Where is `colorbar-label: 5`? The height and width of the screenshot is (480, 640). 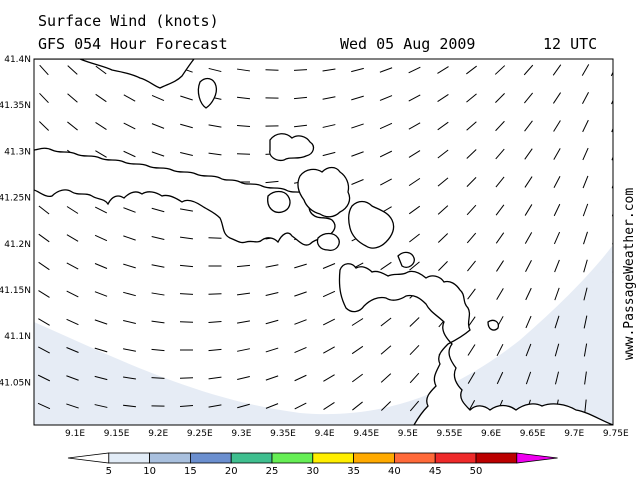
colorbar-label: 5 is located at coordinates (109, 471).